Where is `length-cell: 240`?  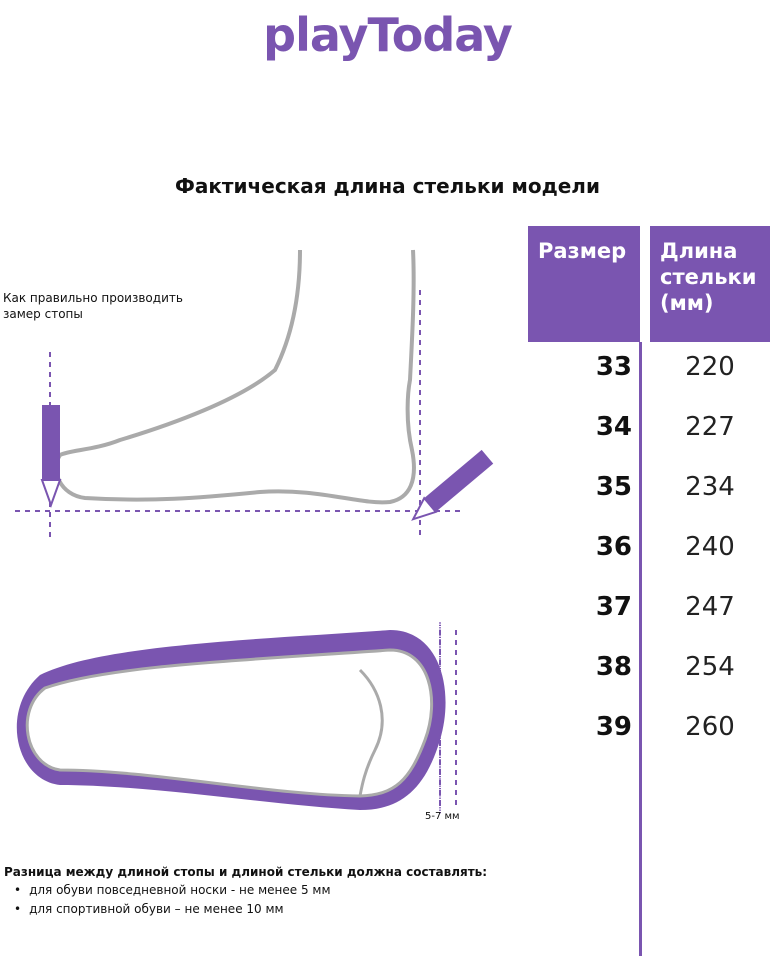
length-cell: 240 is located at coordinates (710, 547).